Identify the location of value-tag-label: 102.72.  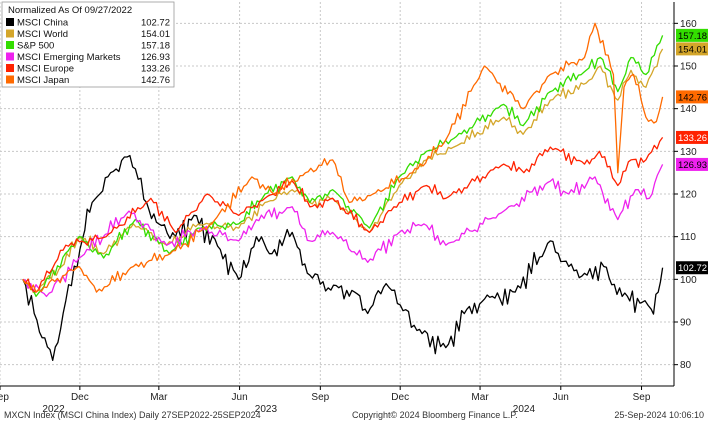
(692, 268).